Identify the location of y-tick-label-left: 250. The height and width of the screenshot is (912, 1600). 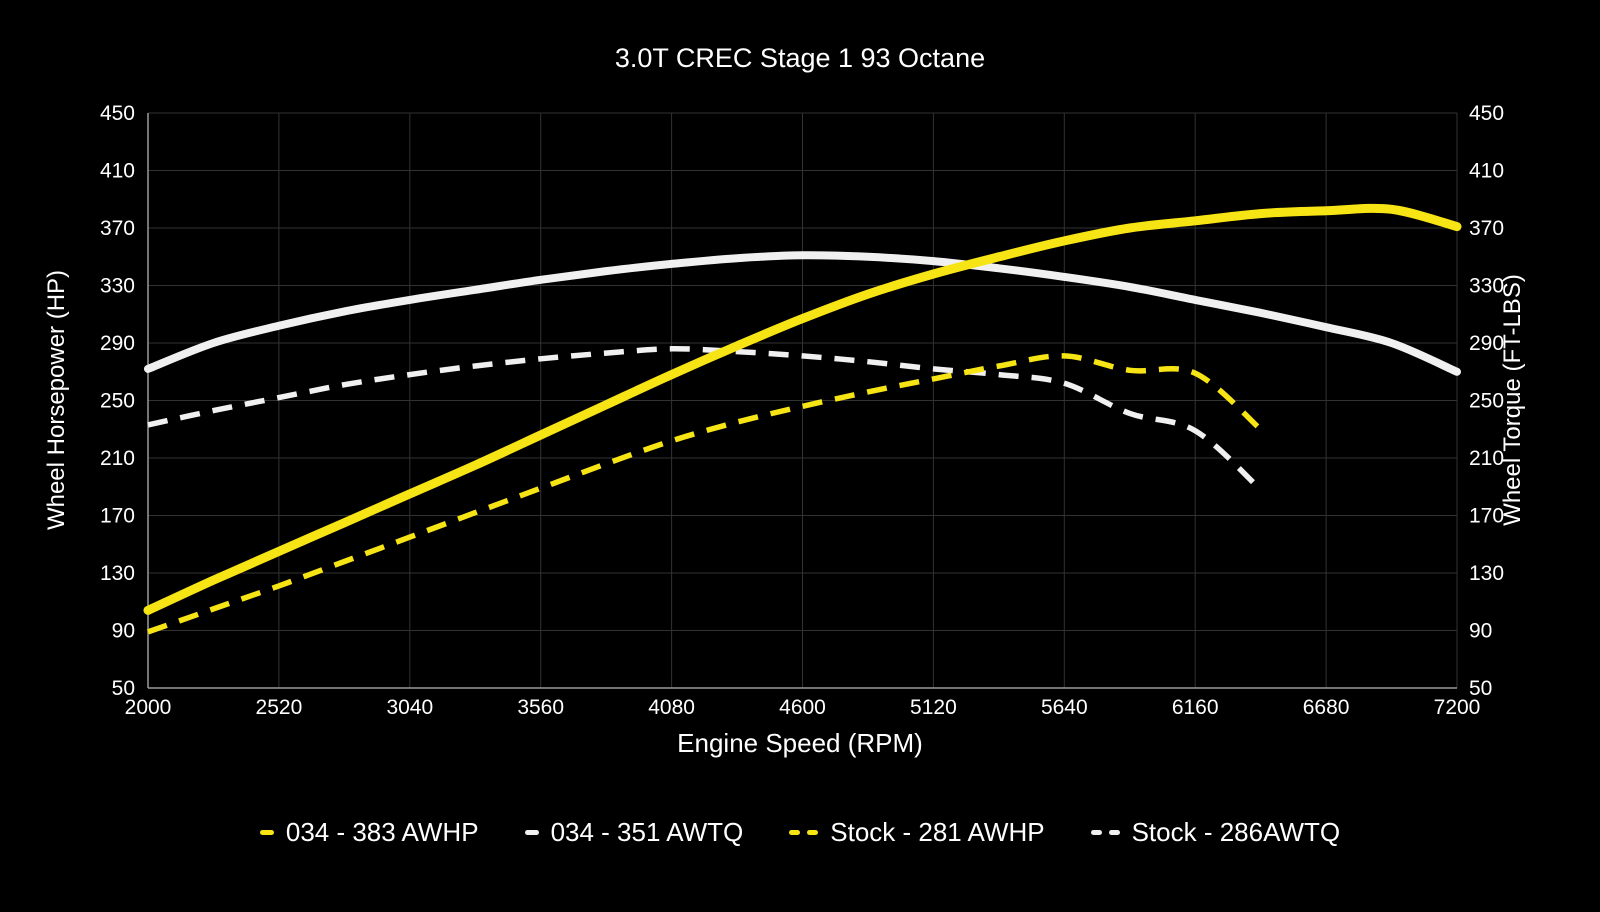
(117, 401).